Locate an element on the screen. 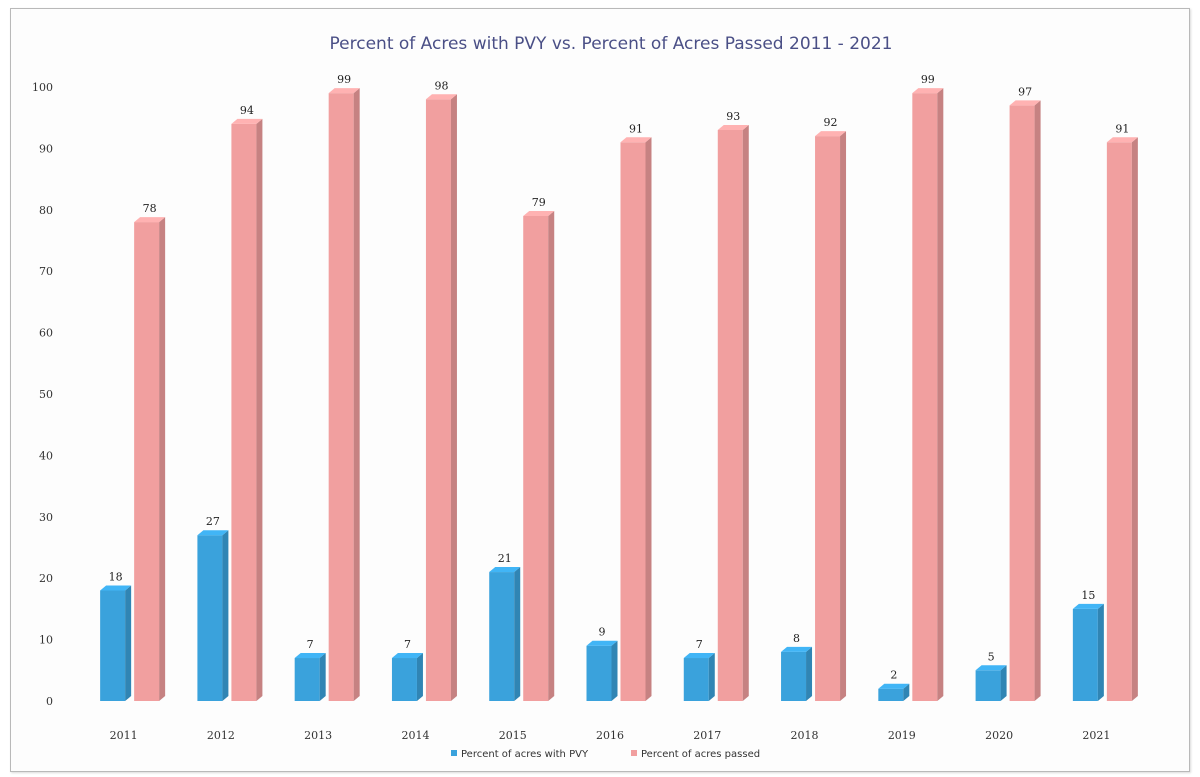 This screenshot has width=1200, height=777. data-label: 27 is located at coordinates (213, 521).